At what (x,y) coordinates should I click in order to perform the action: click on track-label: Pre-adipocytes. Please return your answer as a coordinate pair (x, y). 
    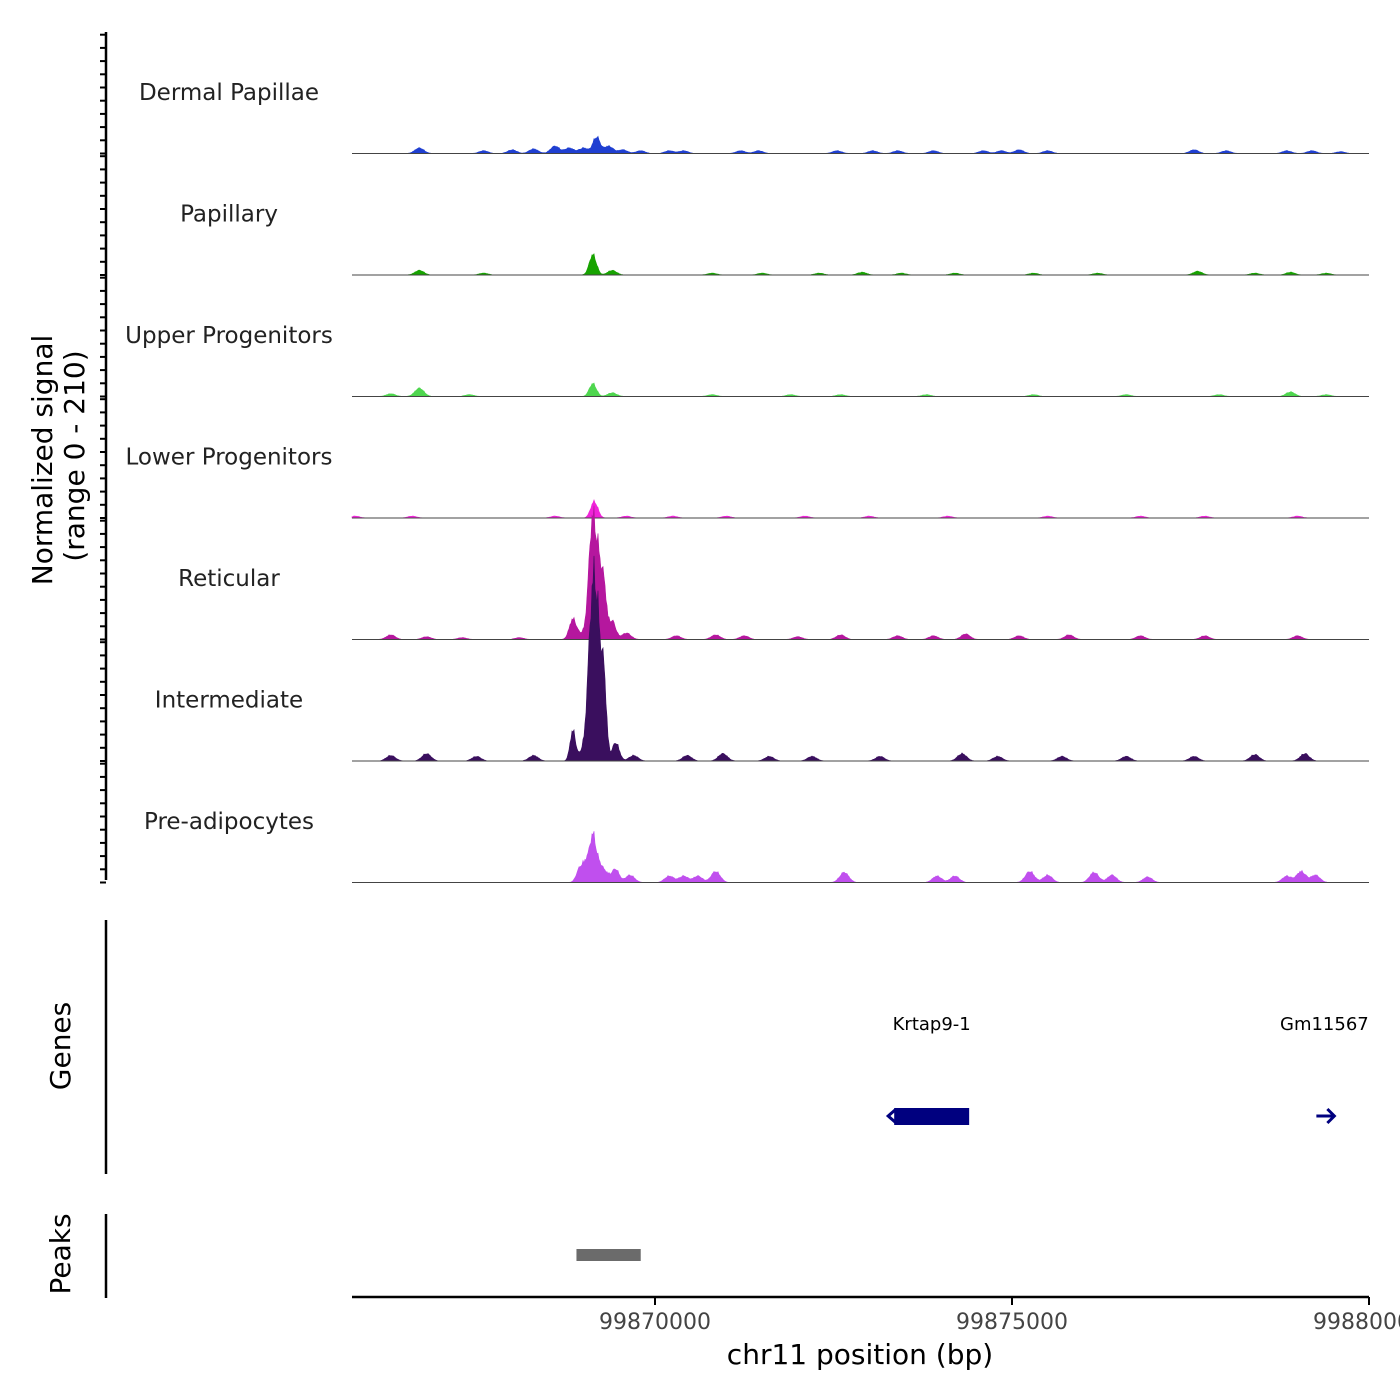
    Looking at the image, I should click on (229, 822).